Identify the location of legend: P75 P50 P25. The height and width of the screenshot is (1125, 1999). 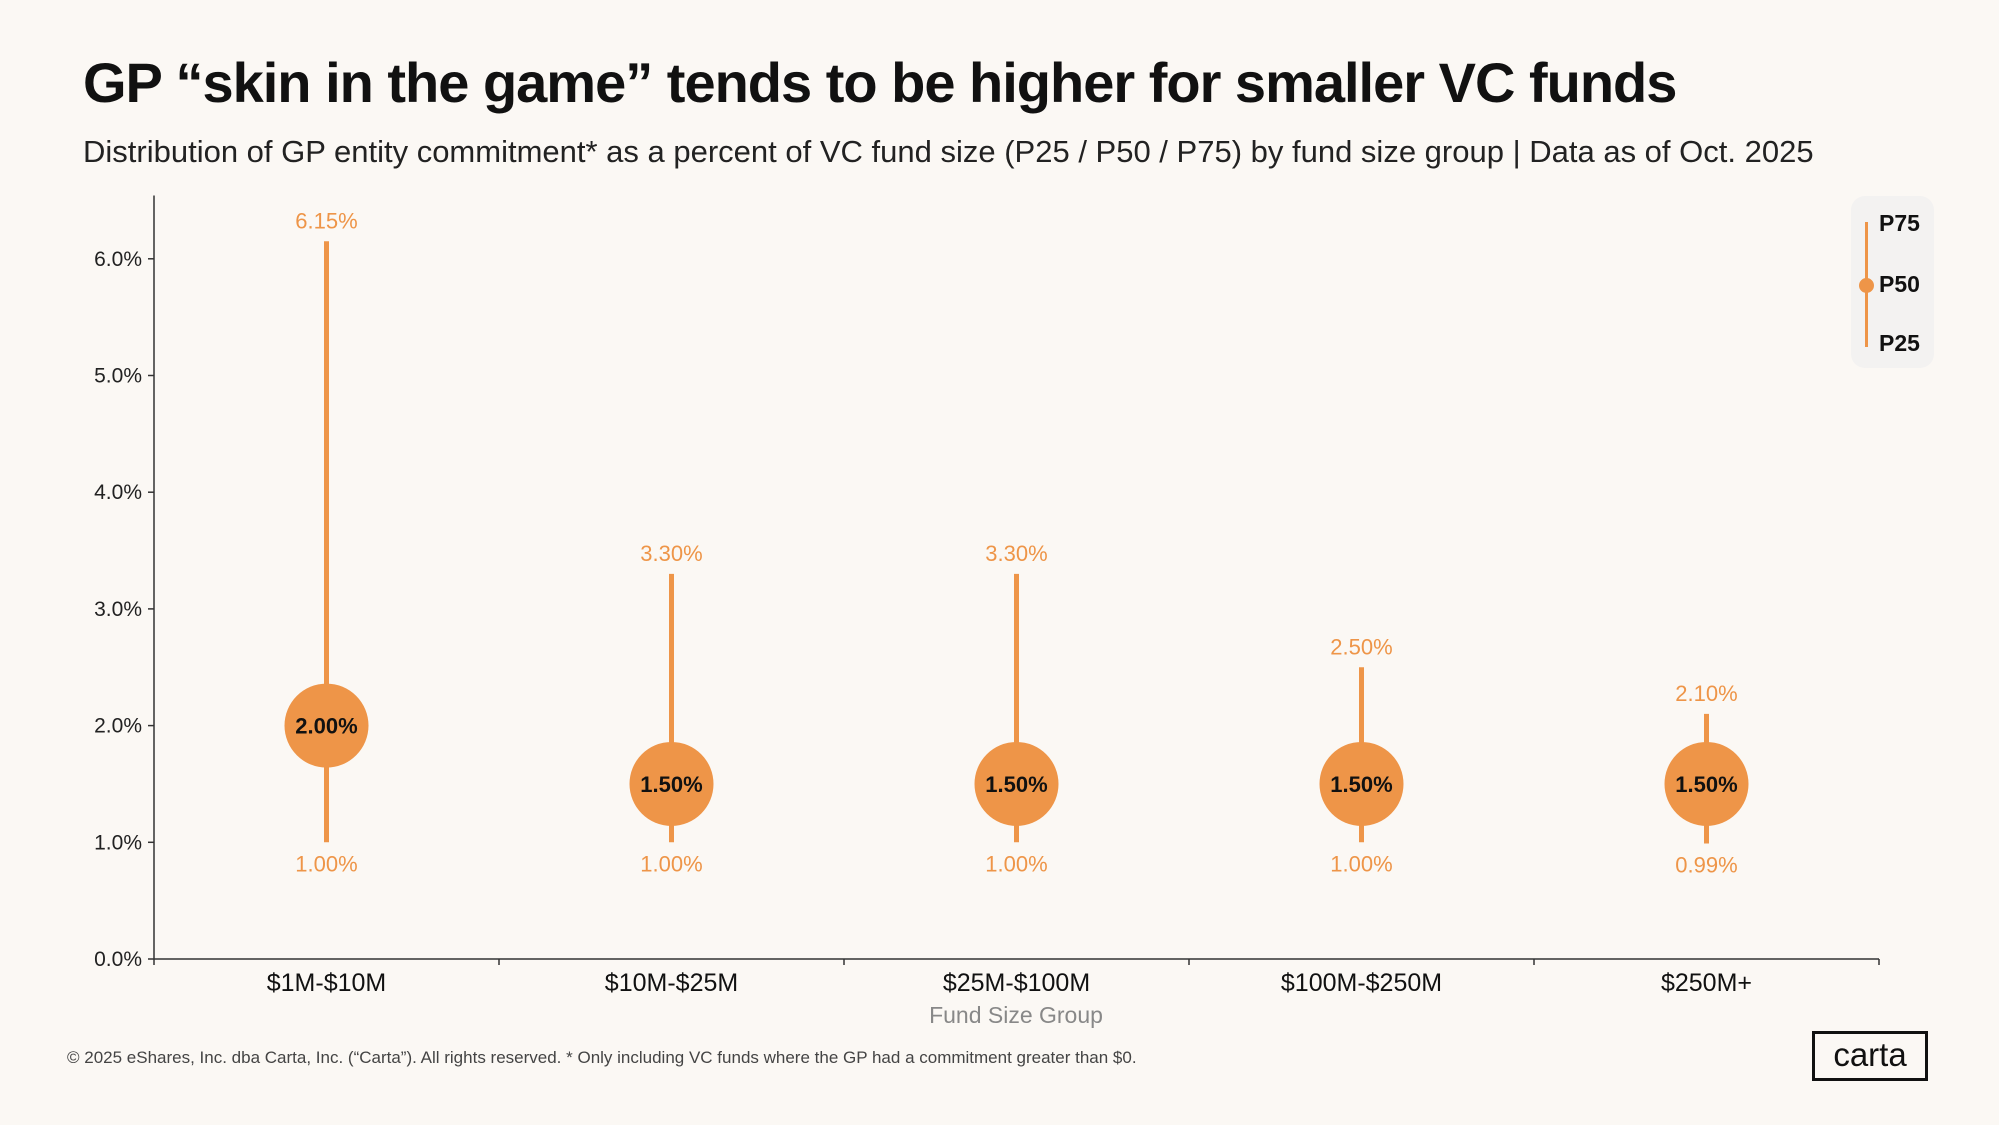
(1892, 282).